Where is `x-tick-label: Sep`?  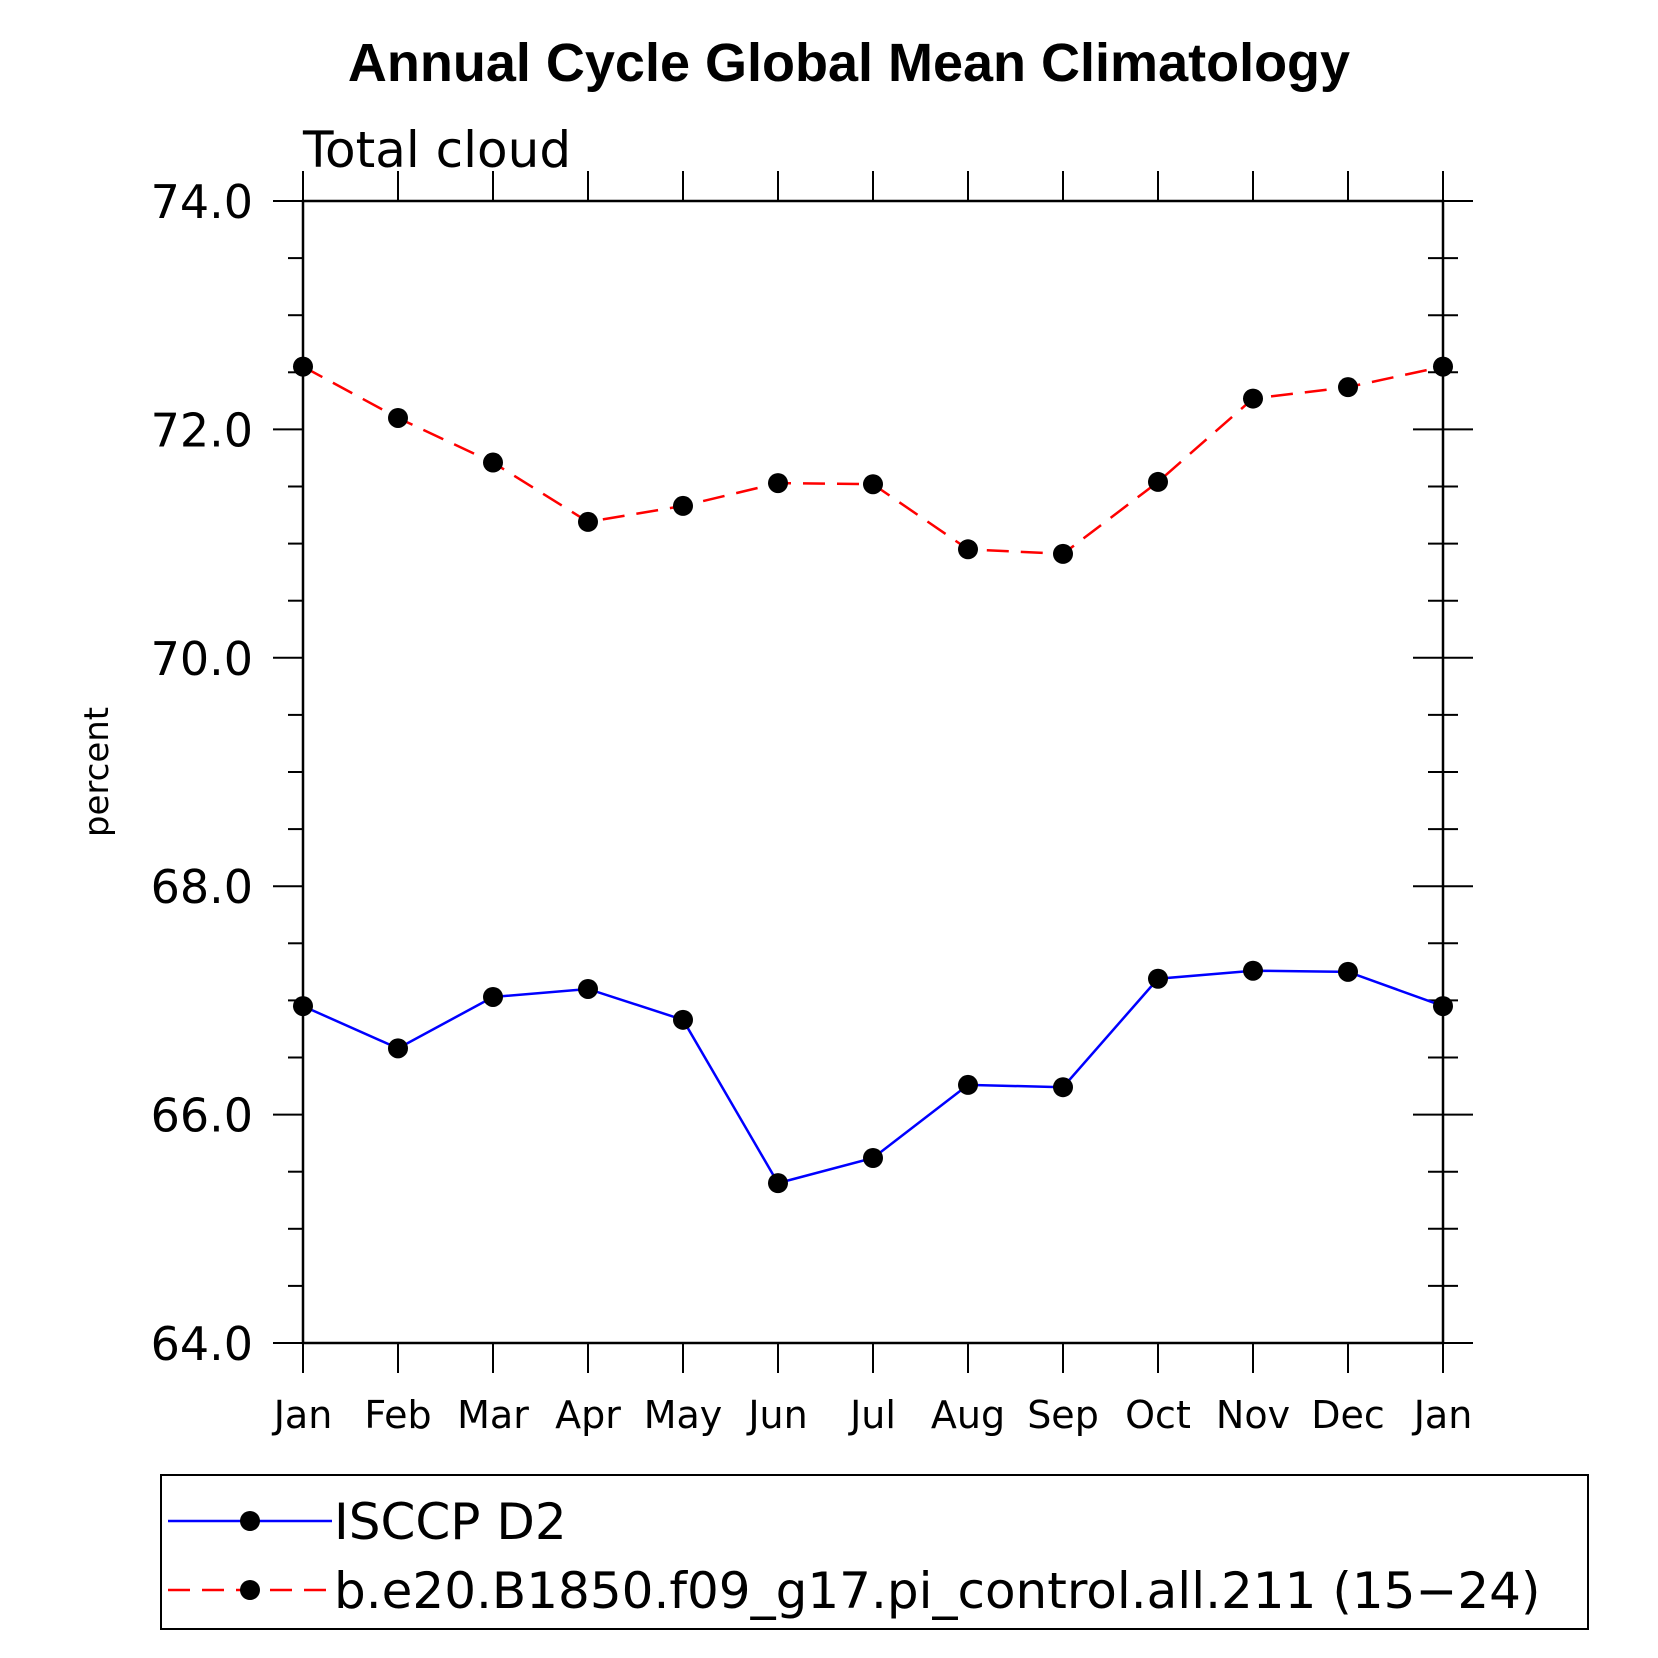 x-tick-label: Sep is located at coordinates (1063, 1415).